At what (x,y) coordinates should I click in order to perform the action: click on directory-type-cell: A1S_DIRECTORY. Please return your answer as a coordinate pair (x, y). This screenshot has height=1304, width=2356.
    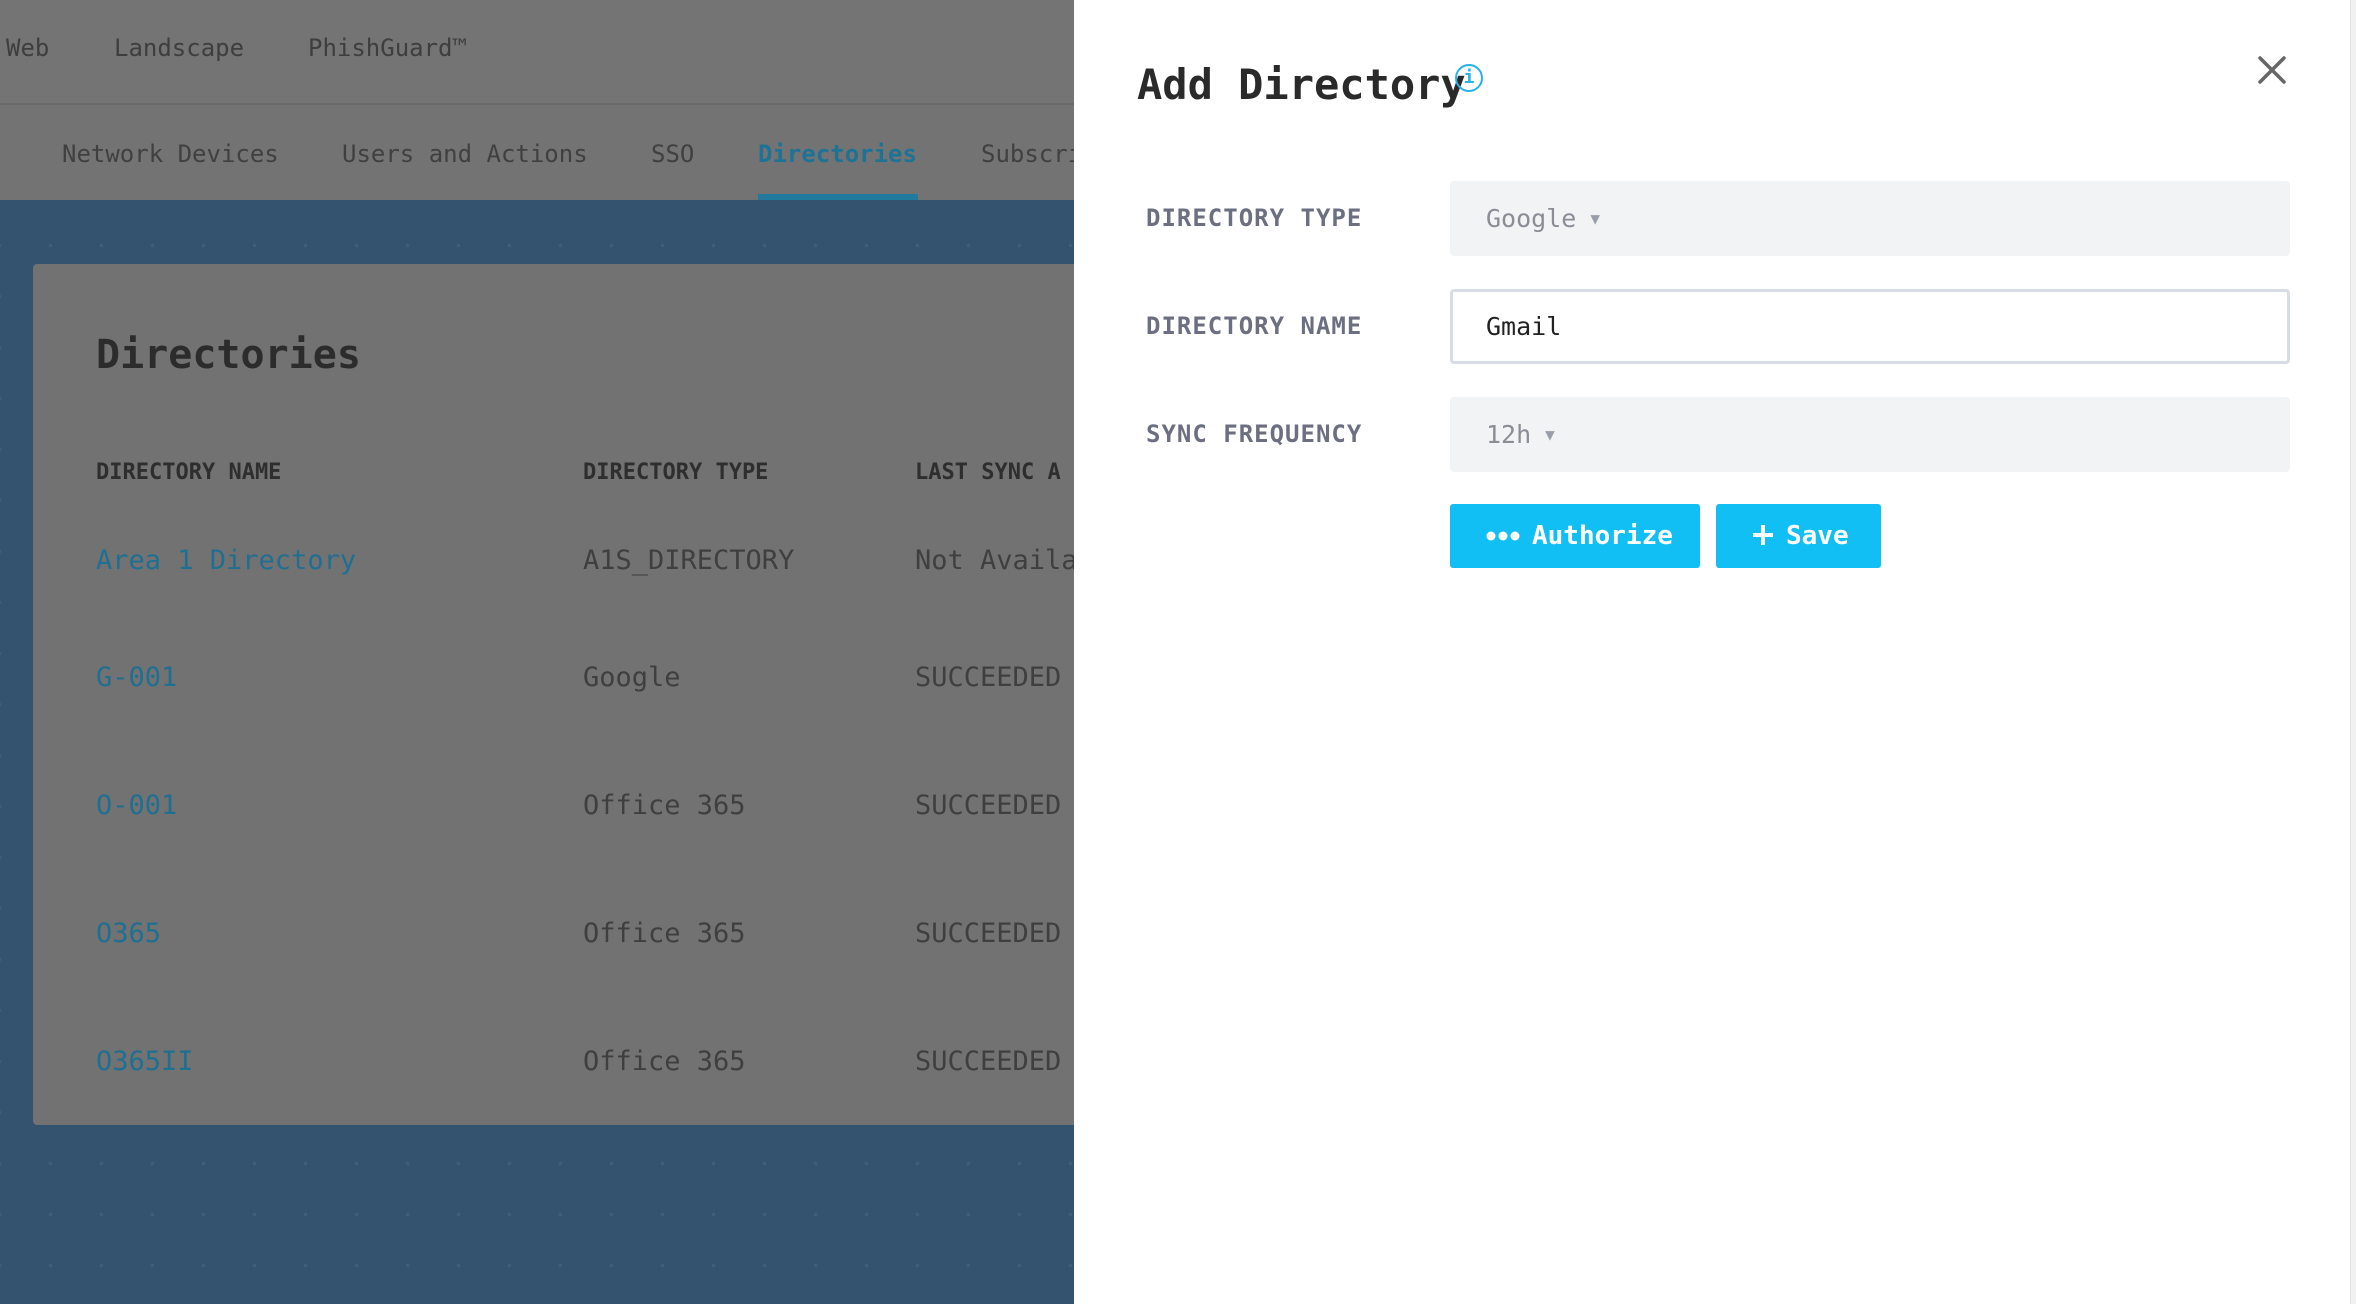
    Looking at the image, I should click on (689, 560).